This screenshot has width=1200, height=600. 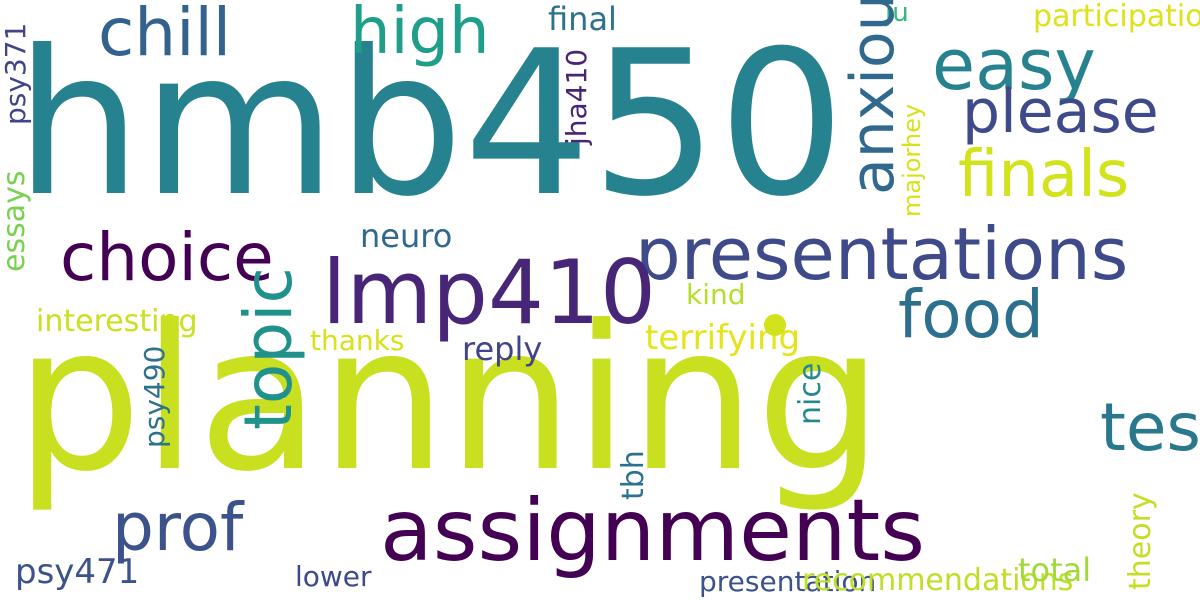 I want to click on word-psy471: thanks, so click(x=357, y=340).